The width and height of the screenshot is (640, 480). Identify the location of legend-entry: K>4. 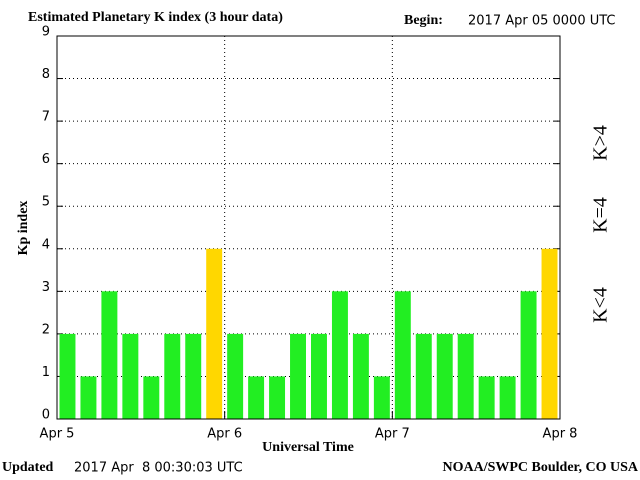
(601, 143).